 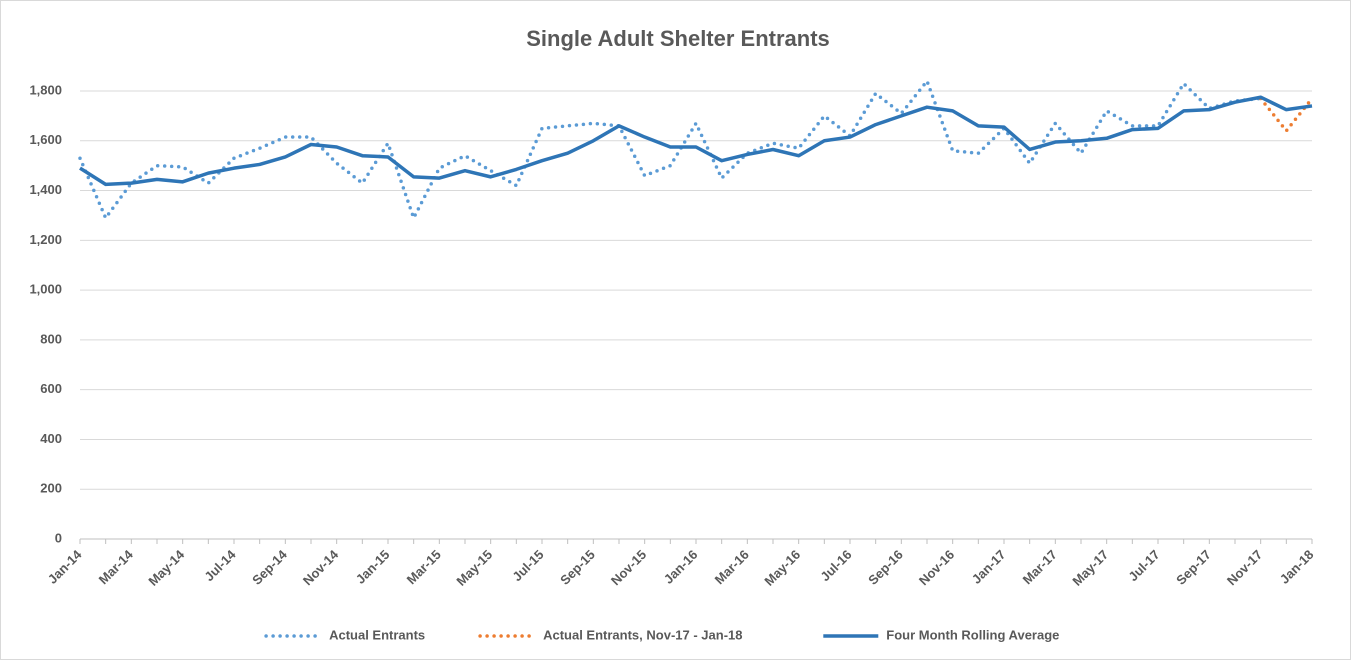 I want to click on y-tick-label: 1,800, so click(x=45, y=89).